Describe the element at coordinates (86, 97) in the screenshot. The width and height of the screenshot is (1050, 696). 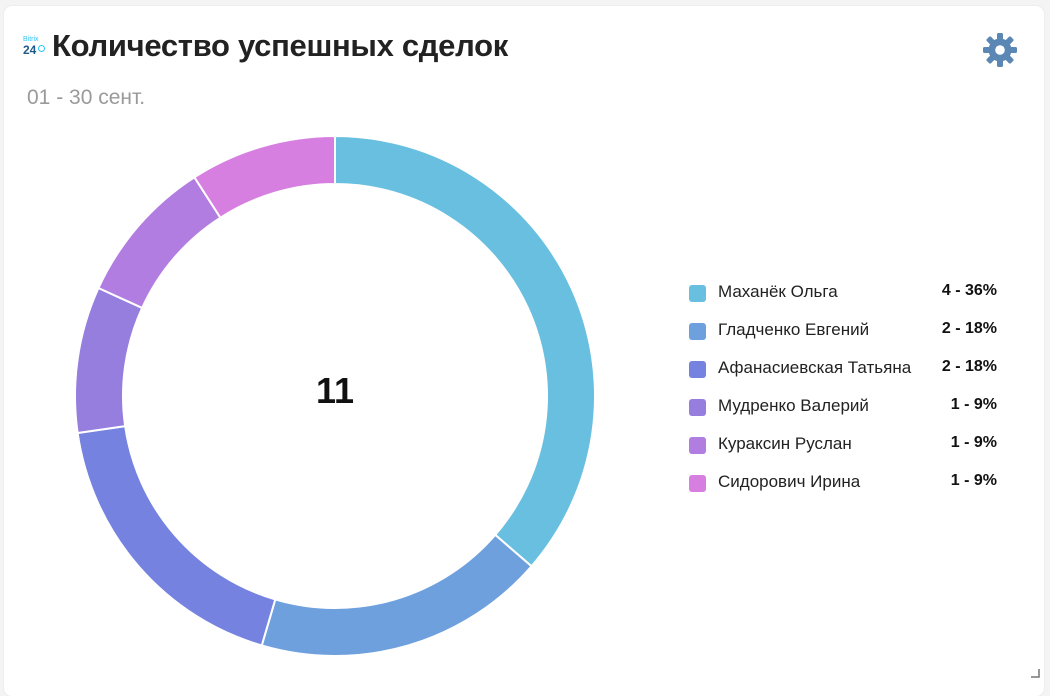
I see `date-range: 01 - 30 сент.` at that location.